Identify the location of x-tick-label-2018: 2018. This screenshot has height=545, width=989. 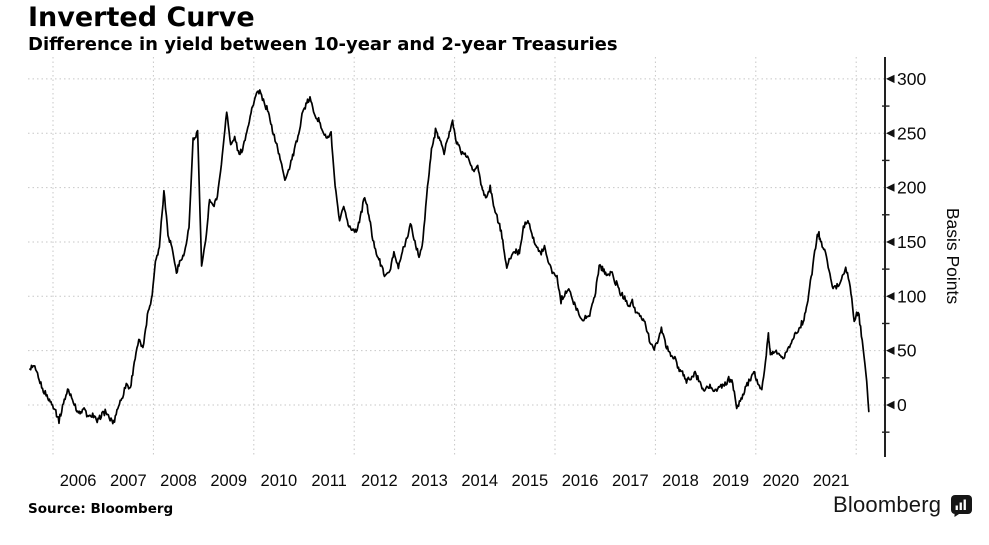
(680, 481).